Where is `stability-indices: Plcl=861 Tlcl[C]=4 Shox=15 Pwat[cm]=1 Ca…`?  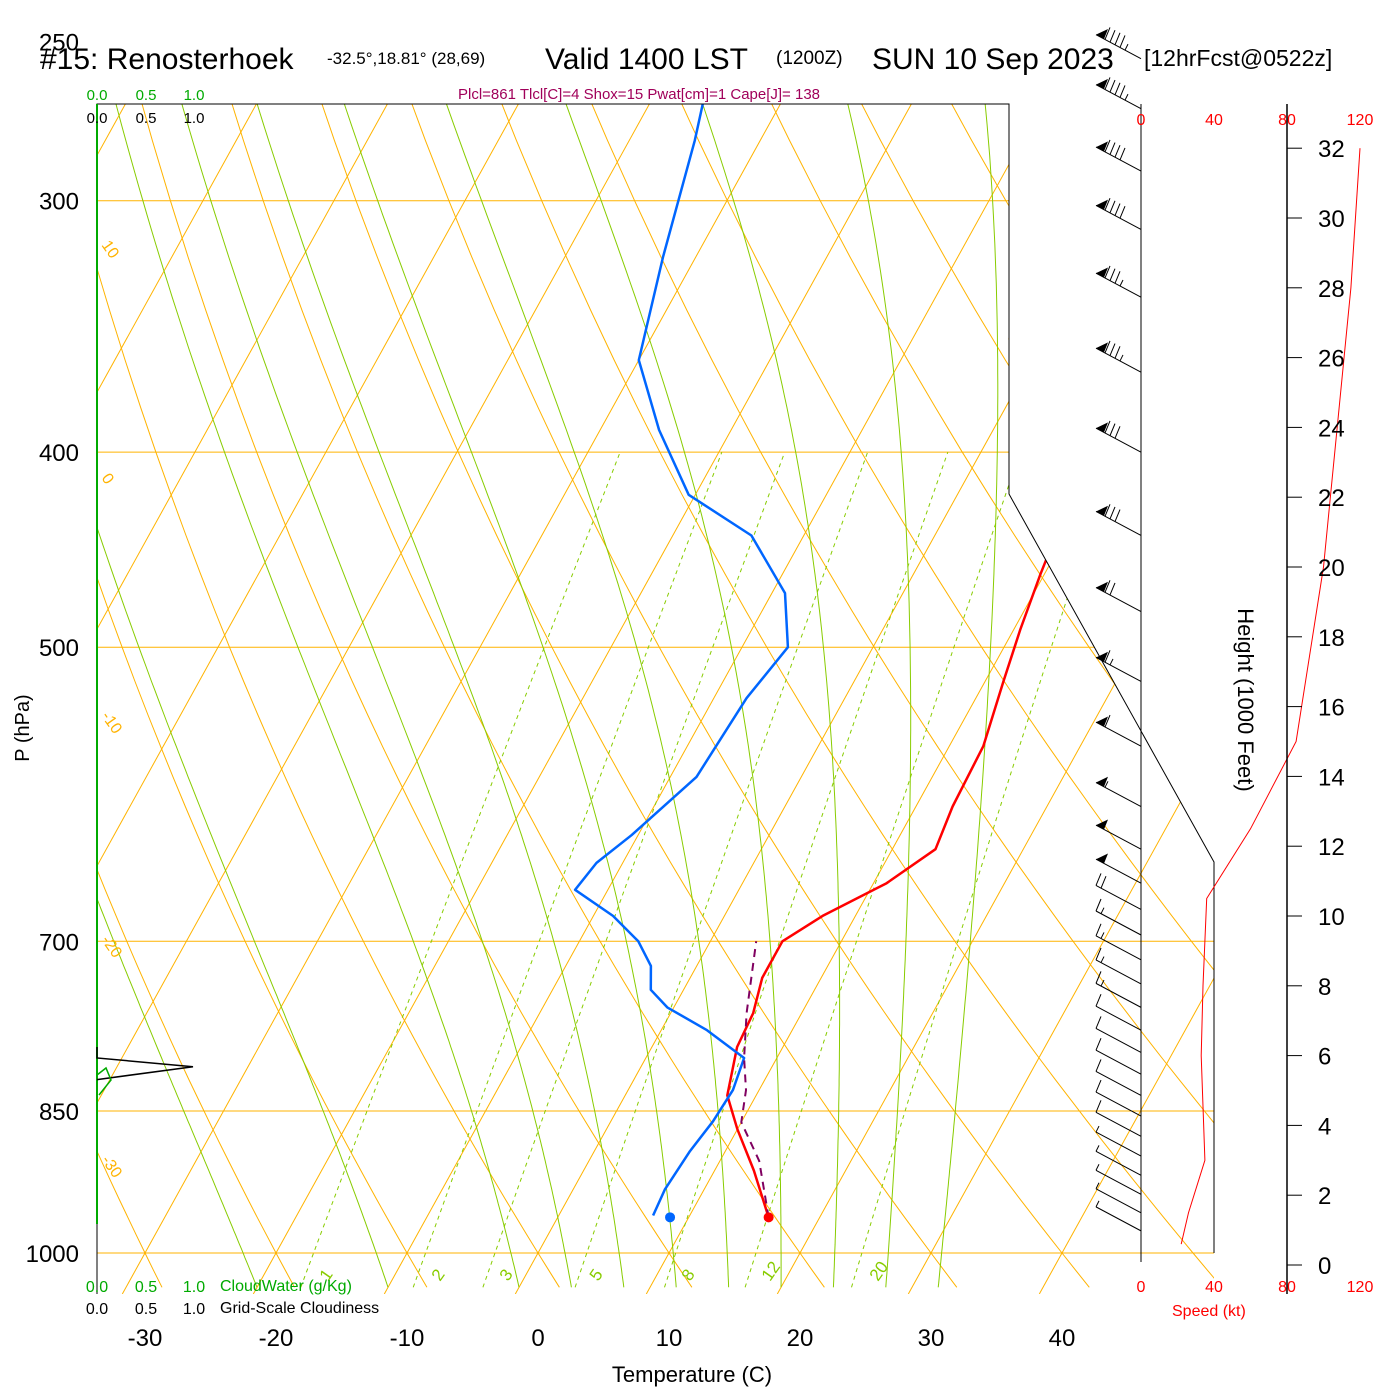 stability-indices: Plcl=861 Tlcl[C]=4 Shox=15 Pwat[cm]=1 Ca… is located at coordinates (639, 94).